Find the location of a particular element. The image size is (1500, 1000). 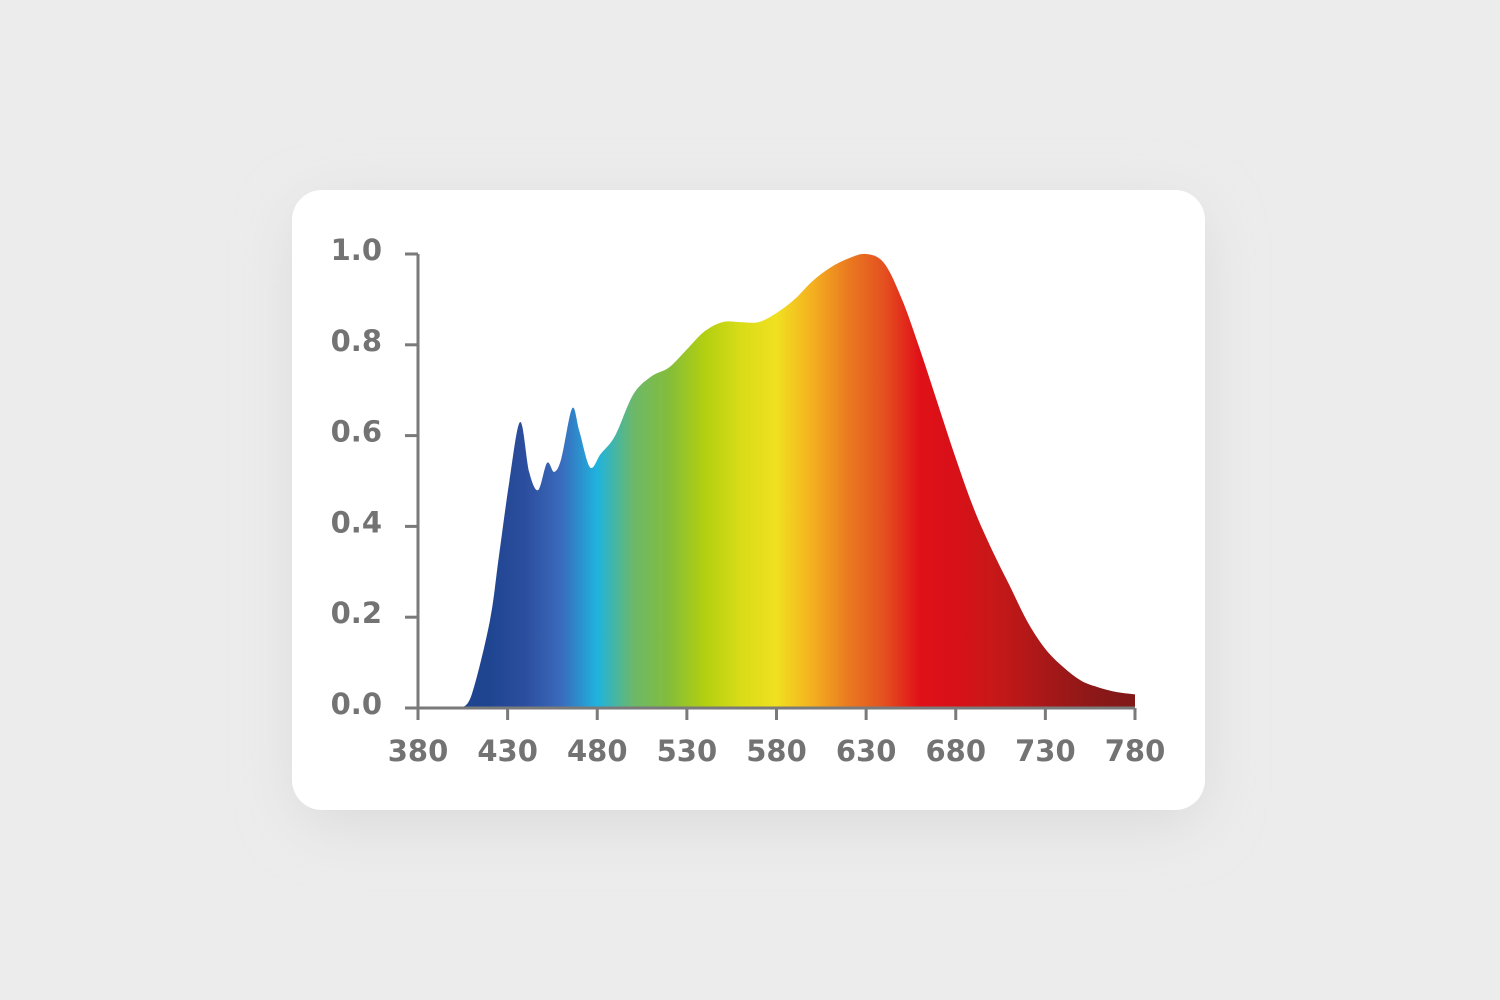

x-tick-label: 680 is located at coordinates (955, 751).